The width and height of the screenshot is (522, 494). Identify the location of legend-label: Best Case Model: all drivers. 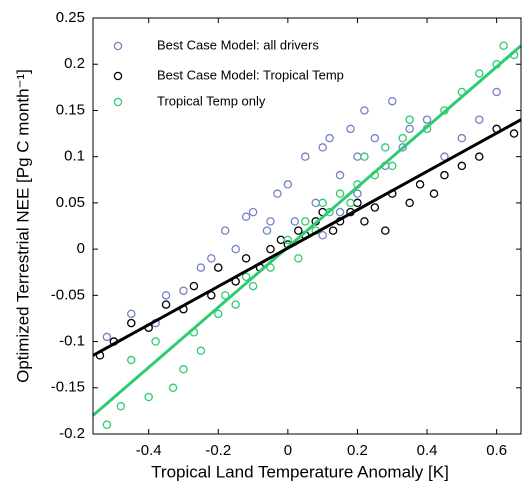
(238, 44).